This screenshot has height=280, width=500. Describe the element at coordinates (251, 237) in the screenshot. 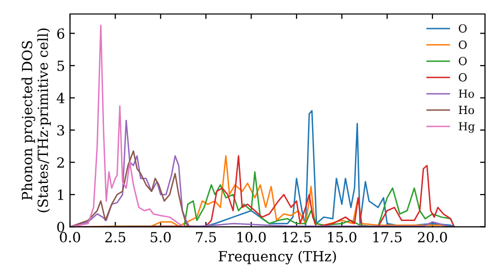

I see `x-tick-label: 10.0` at that location.